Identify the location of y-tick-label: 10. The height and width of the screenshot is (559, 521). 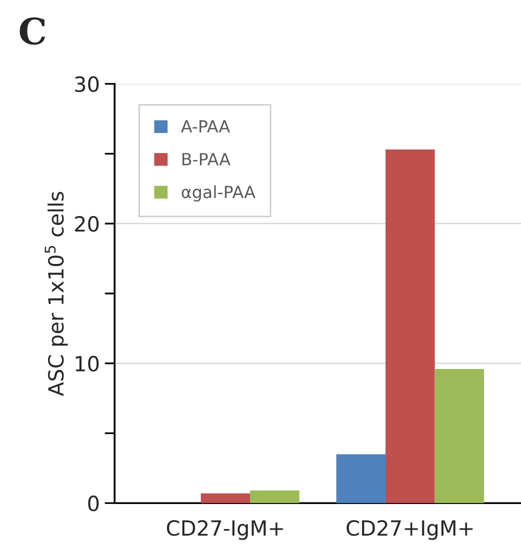
(87, 364).